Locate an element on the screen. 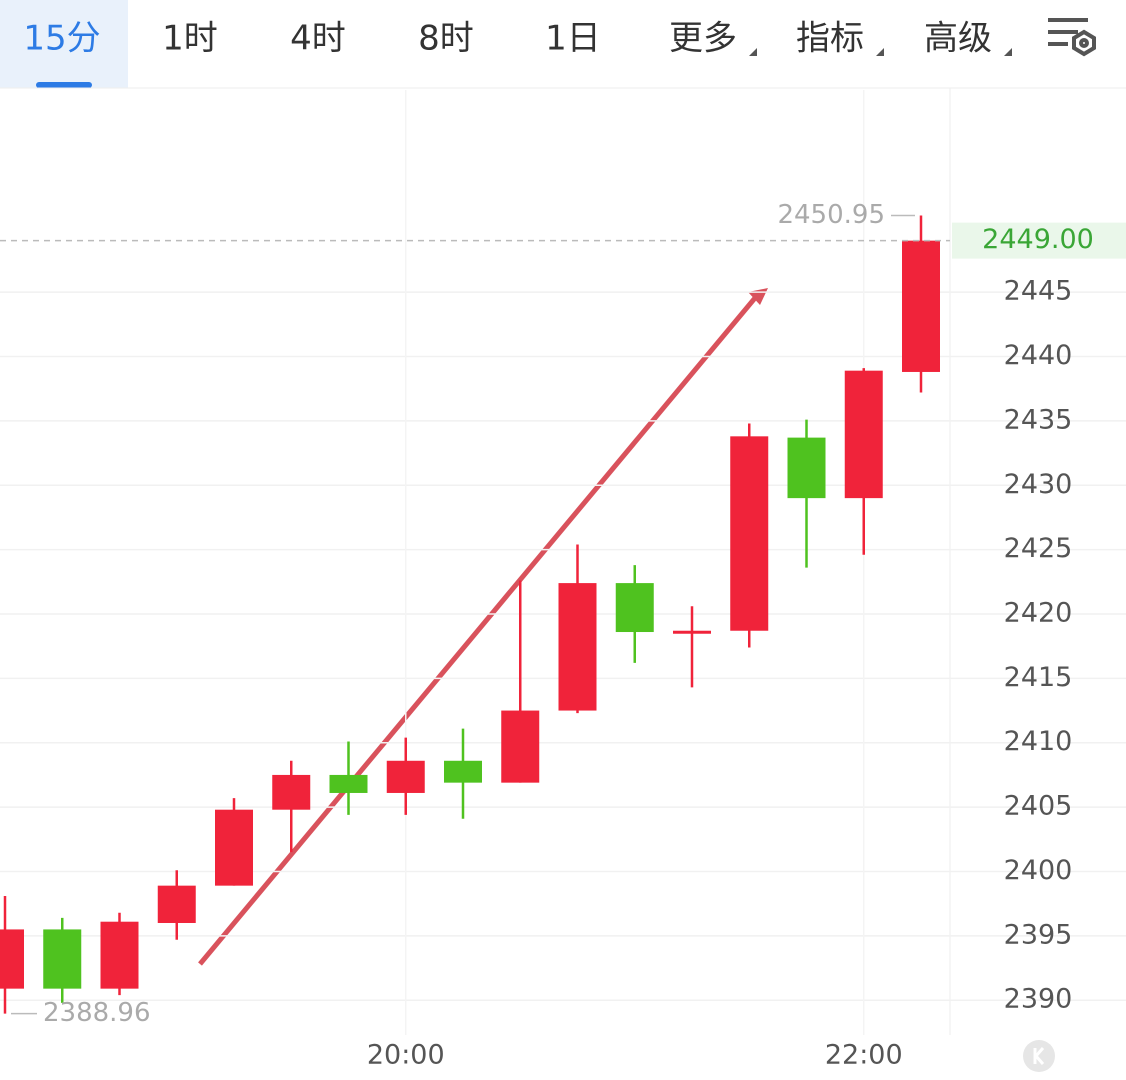 This screenshot has height=1080, width=1126. last-price-bg is located at coordinates (1039, 240).